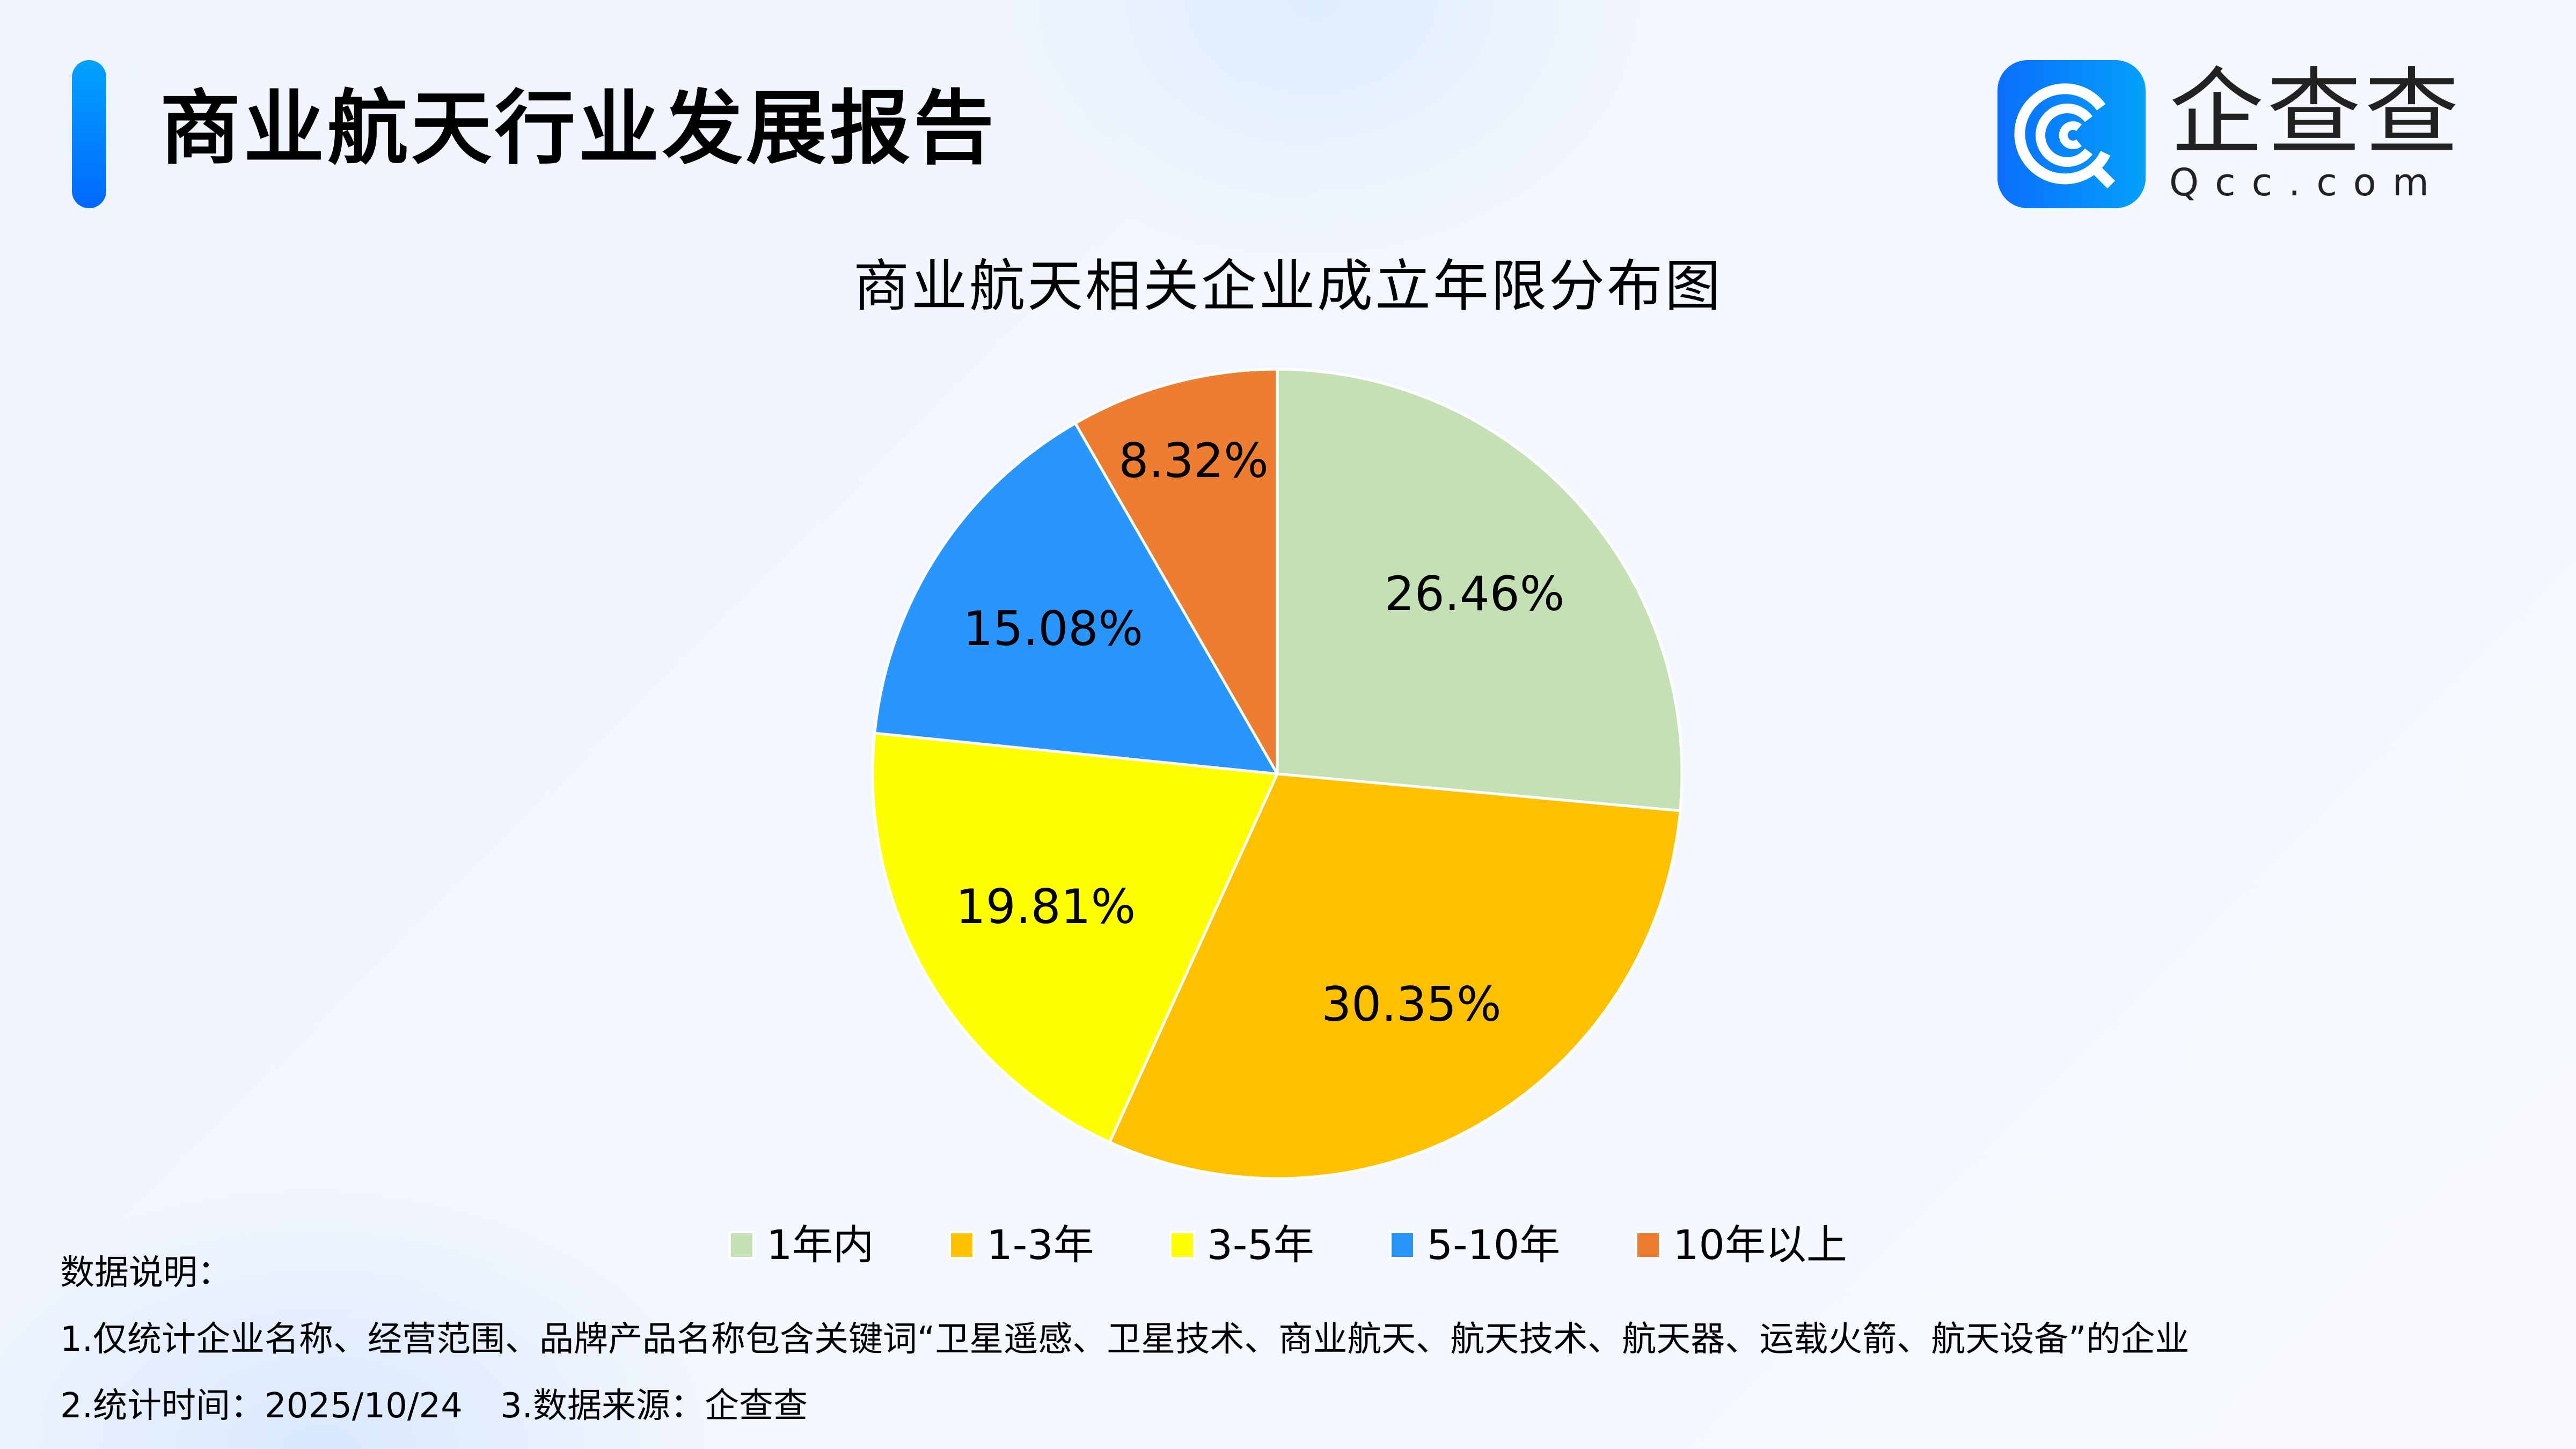  I want to click on legend-label: 1年内, so click(820, 1245).